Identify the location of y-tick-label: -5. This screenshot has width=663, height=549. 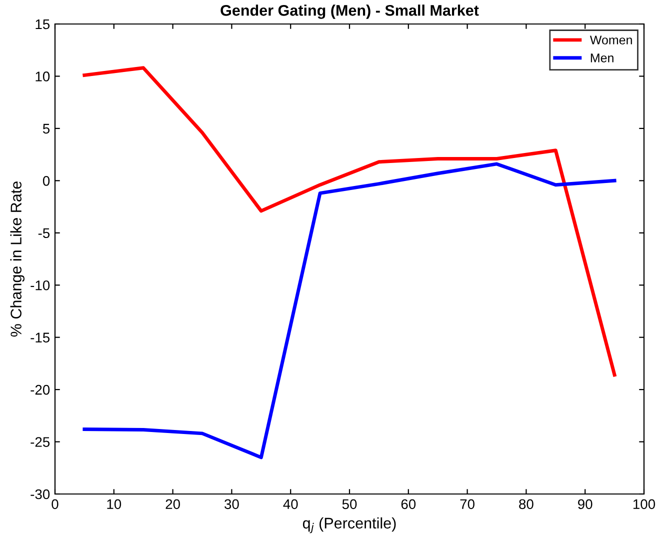
(44, 233).